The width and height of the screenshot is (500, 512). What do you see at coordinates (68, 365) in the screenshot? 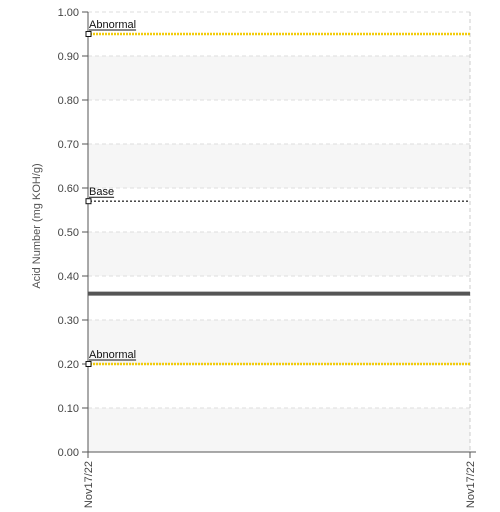
I see `y-tick-label: 0.20` at bounding box center [68, 365].